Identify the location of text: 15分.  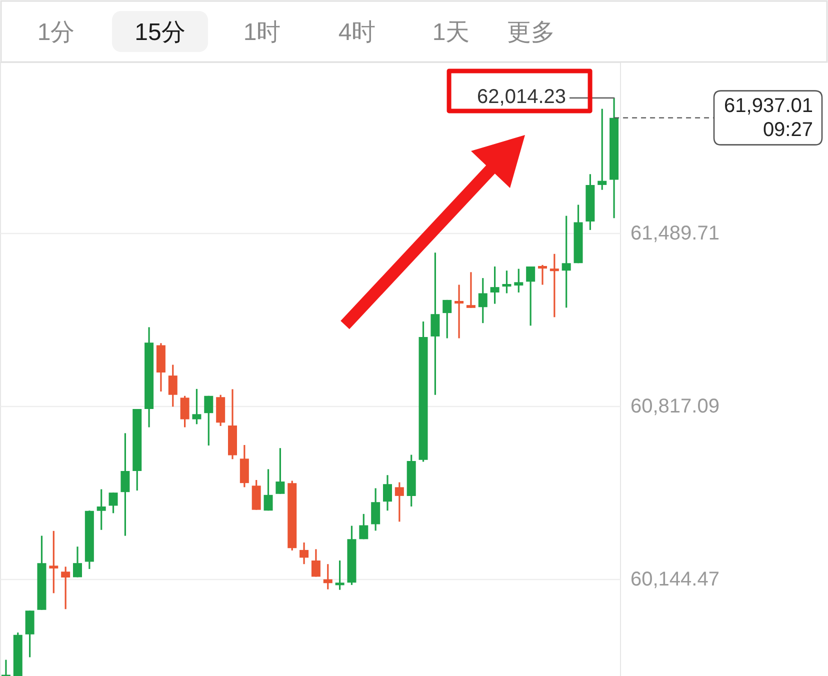
(160, 32).